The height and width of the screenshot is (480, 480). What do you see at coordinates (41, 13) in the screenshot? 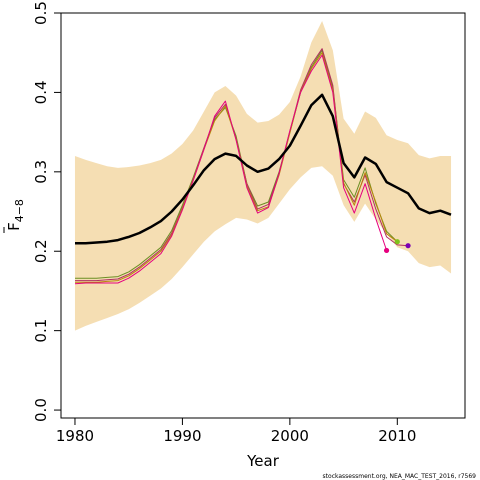
I see `y-tick-label-0.5: 0.5` at bounding box center [41, 13].